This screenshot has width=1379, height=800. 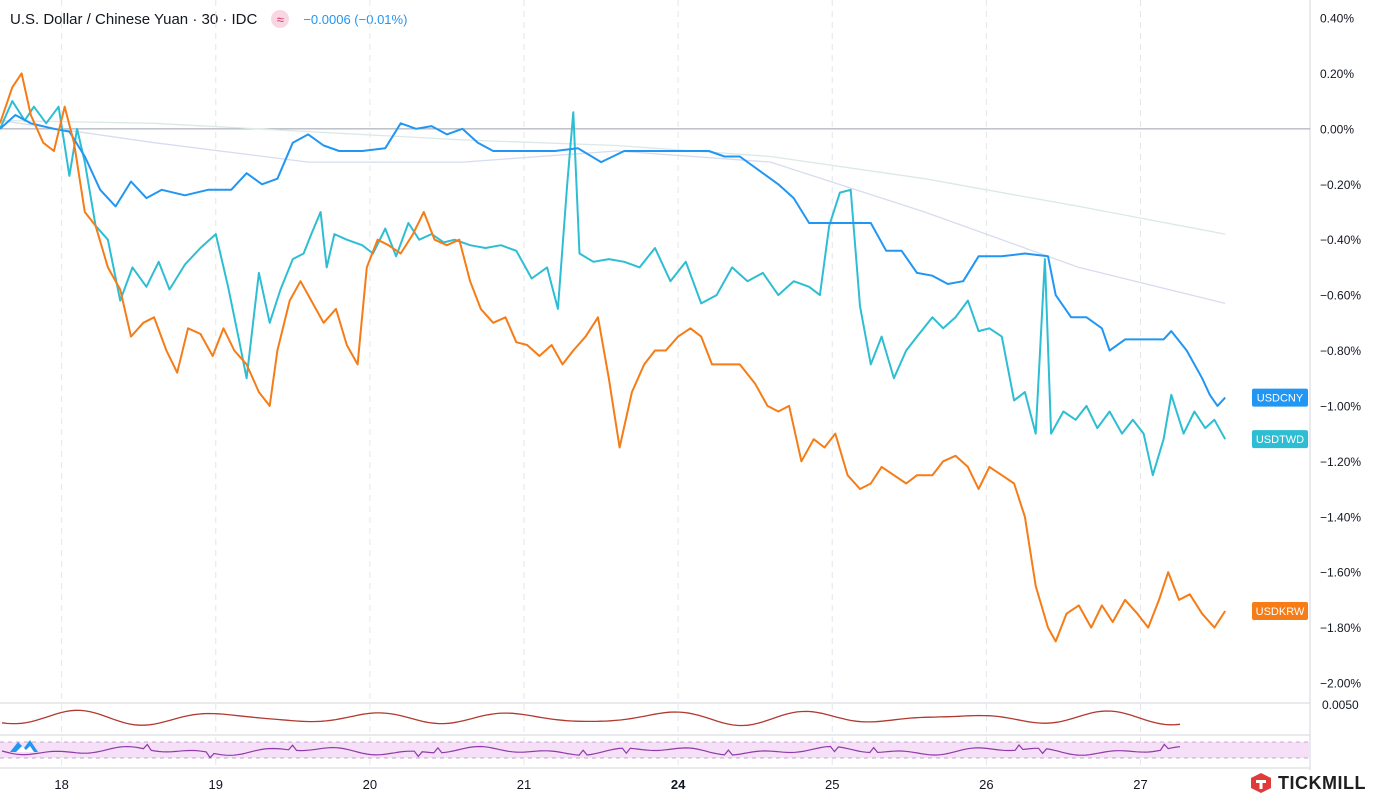 What do you see at coordinates (1337, 19) in the screenshot?
I see `y-tick-label: 0.40%` at bounding box center [1337, 19].